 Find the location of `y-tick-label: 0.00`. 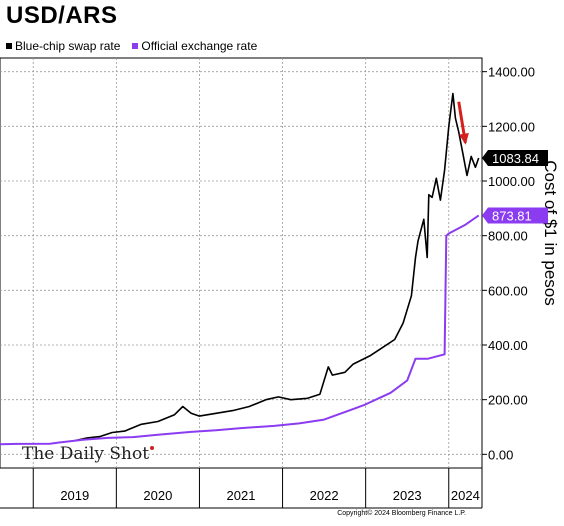

y-tick-label: 0.00 is located at coordinates (500, 454).